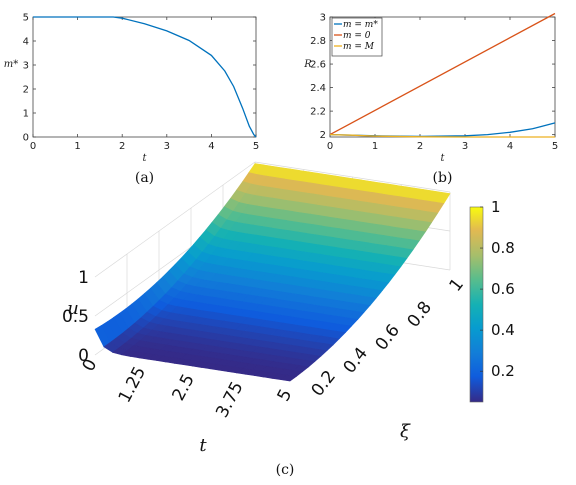 This screenshot has width=576, height=485. I want to click on z-tick-label: 0.5, so click(75, 317).